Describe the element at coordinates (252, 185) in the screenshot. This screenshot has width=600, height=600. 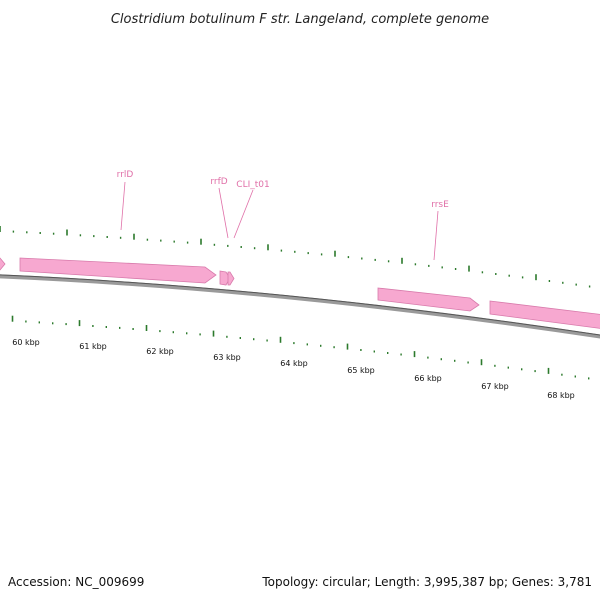
I see `gene-label-CLI_t01: CLI_t01` at that location.